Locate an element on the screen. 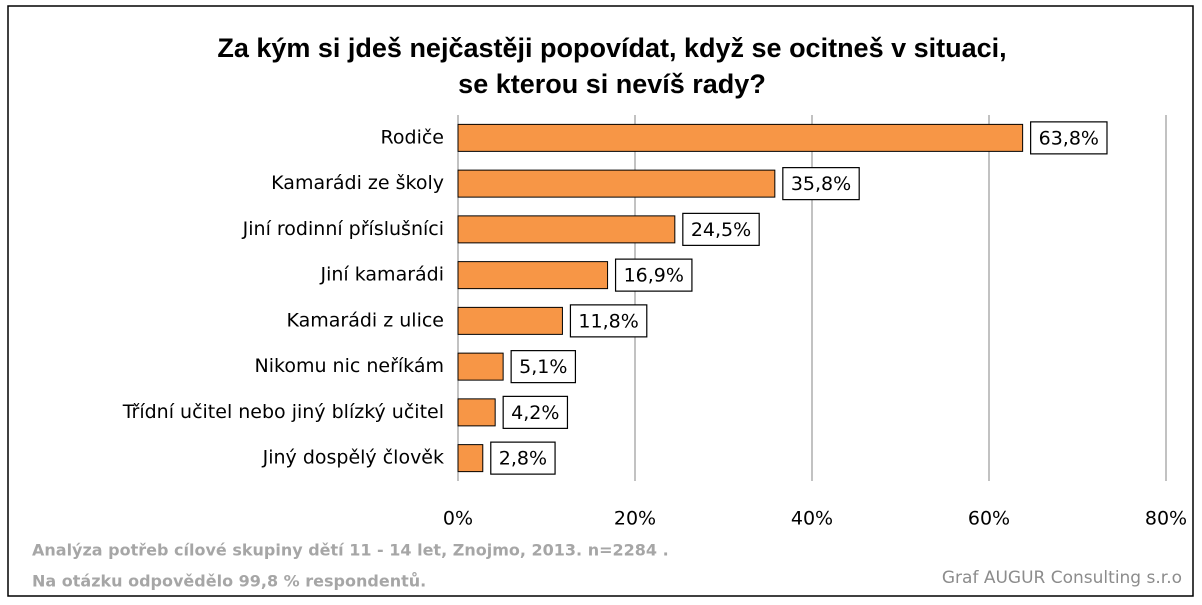 Image resolution: width=1202 pixels, height=605 pixels. x-tick-label: 80% is located at coordinates (1166, 519).